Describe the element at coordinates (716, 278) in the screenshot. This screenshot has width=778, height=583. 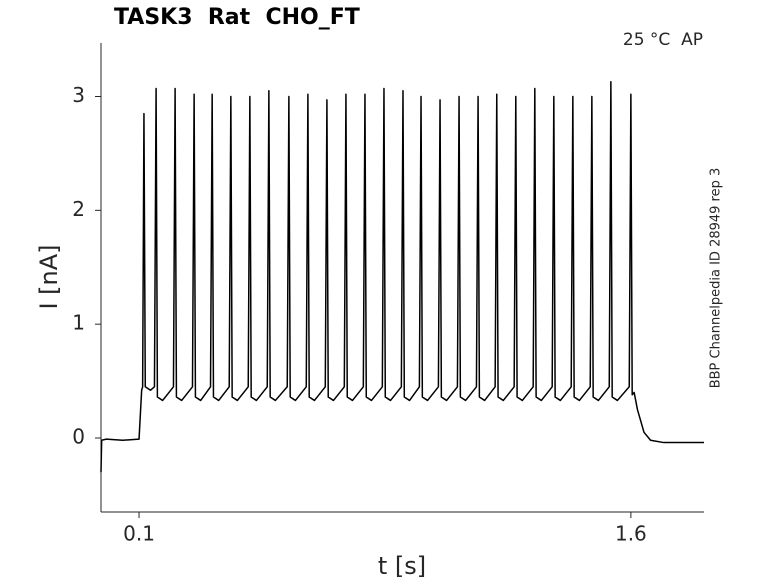
I see `side-note: BBP Channelpedia ID 28949 rep 3` at that location.